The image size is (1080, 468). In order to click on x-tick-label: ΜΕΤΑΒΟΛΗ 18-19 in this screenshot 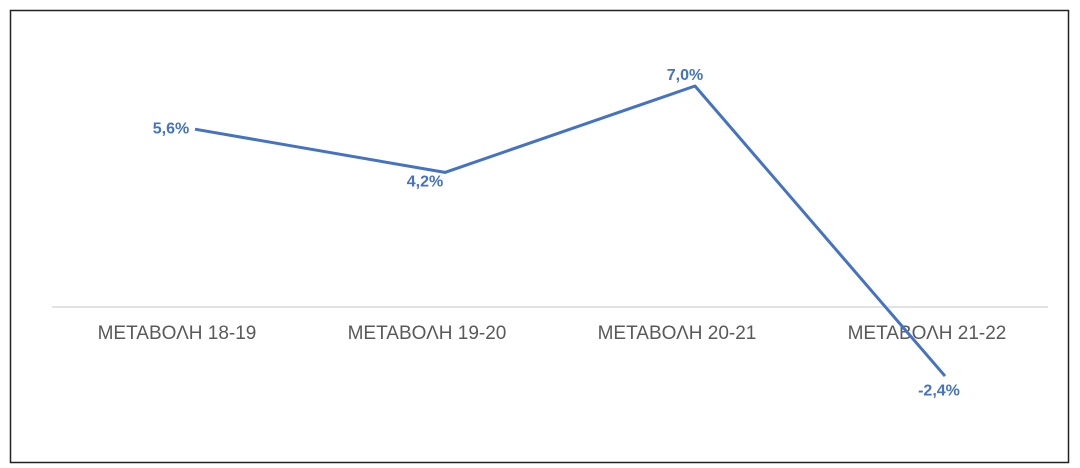, I will do `click(177, 333)`.